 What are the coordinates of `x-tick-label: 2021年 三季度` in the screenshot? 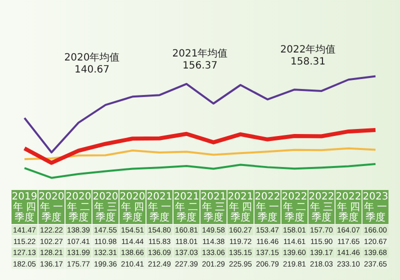 It's located at (213, 208).